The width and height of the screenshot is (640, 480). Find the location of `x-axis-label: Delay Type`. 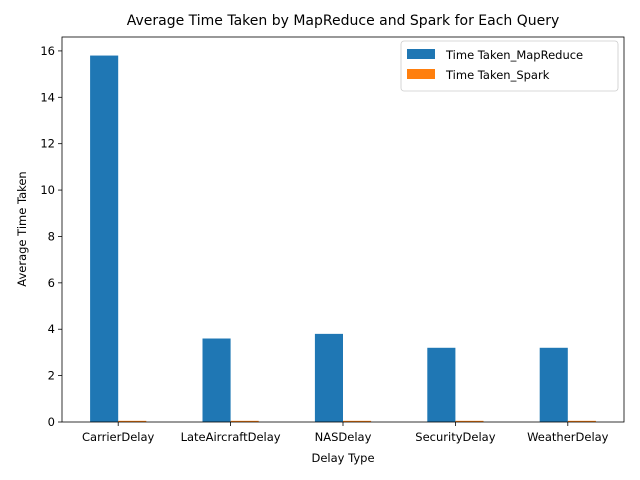

x-axis-label: Delay Type is located at coordinates (342, 458).